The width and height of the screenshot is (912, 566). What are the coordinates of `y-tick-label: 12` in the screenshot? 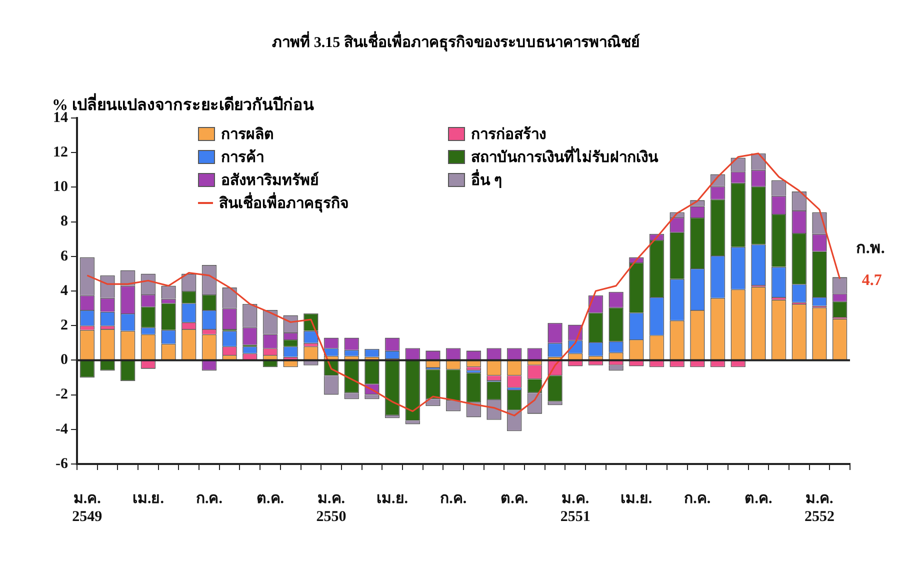 It's located at (60, 152).